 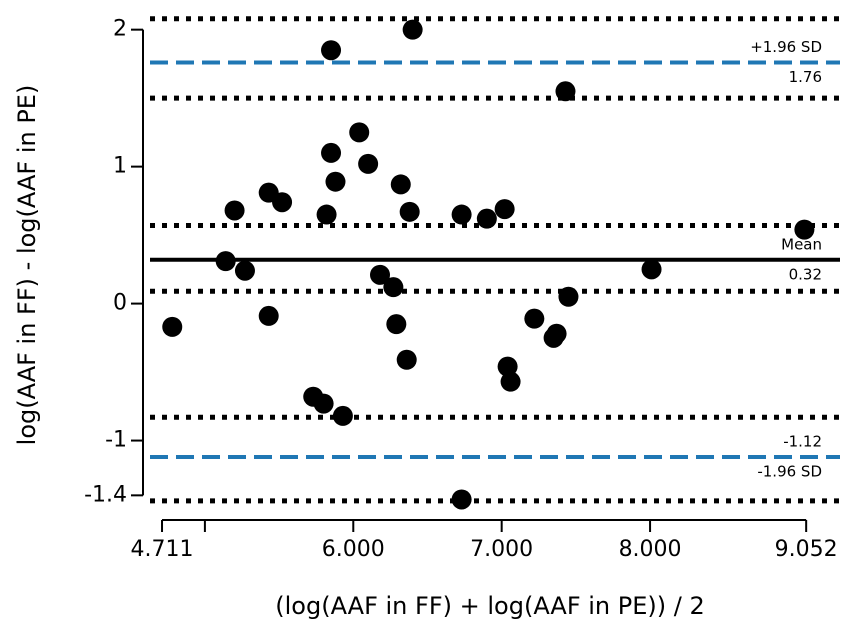 I want to click on line-value: 1.76, so click(x=805, y=77).